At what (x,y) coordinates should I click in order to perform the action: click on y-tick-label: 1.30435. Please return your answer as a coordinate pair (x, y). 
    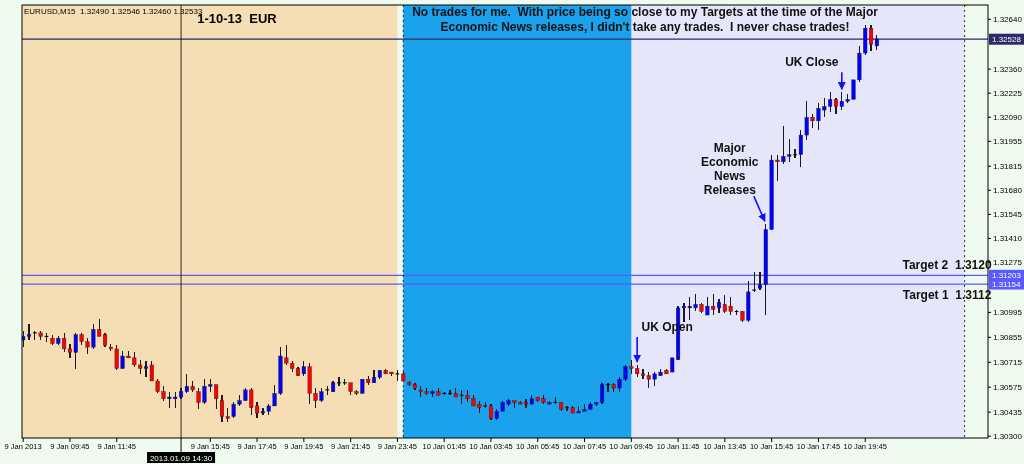
    Looking at the image, I should click on (1008, 413).